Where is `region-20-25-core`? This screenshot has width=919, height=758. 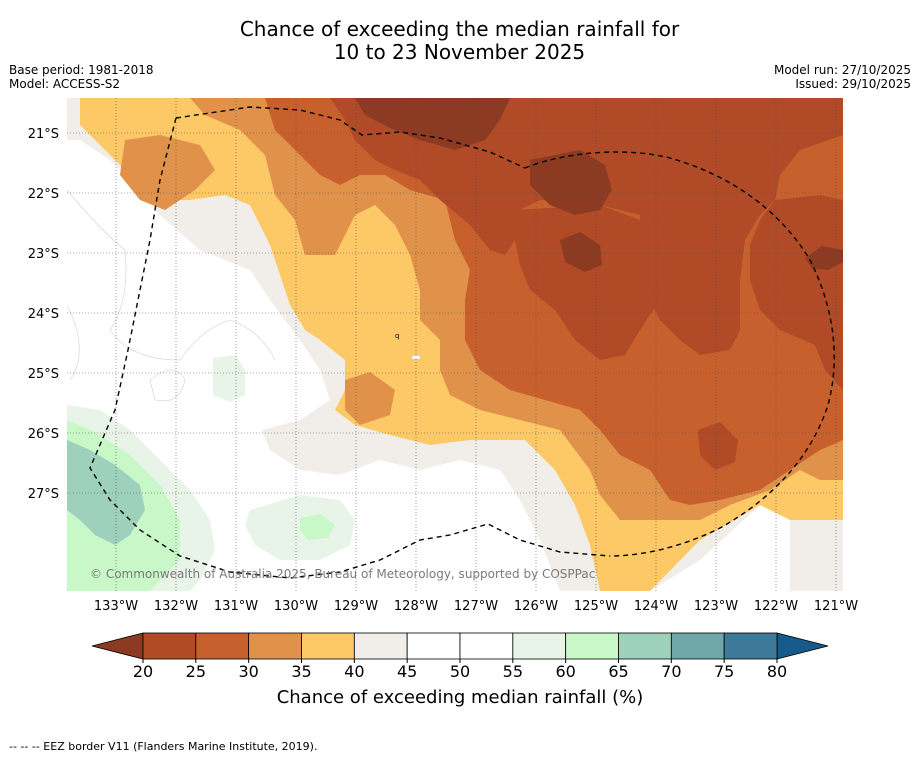
region-20-25-core is located at coordinates (571, 182).